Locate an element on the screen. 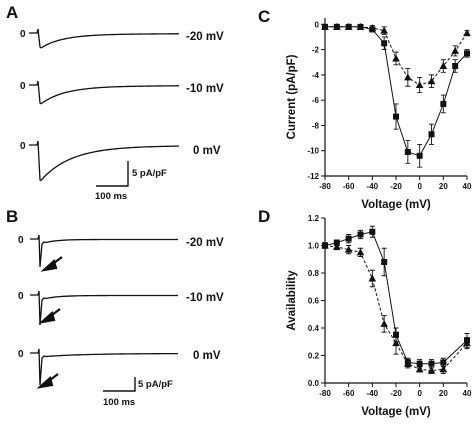  trace-b2-label: -10 mV is located at coordinates (205, 298).